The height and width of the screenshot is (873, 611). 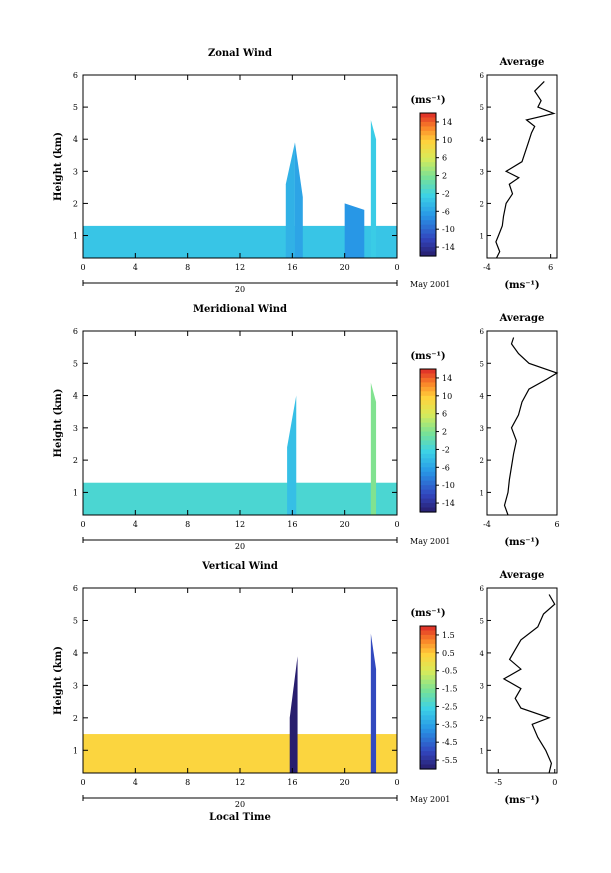 I want to click on average-profile-line, so click(x=525, y=169).